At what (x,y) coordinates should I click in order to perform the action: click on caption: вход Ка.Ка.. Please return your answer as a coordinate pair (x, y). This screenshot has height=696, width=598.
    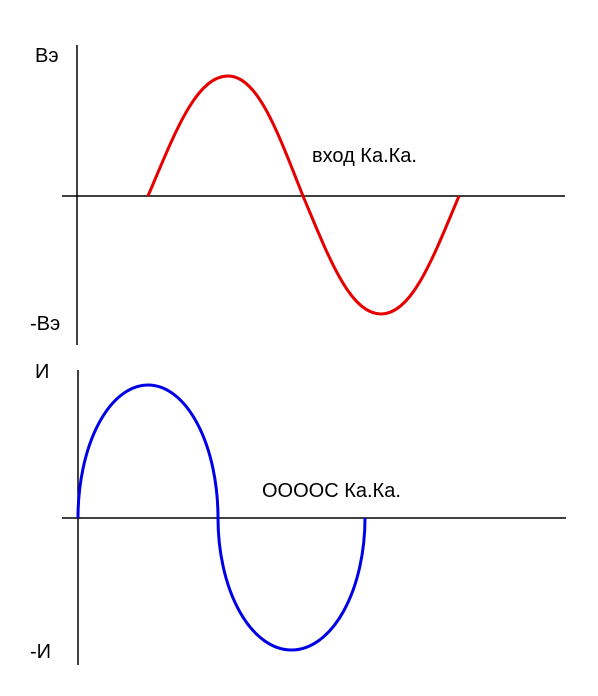
    Looking at the image, I should click on (364, 156).